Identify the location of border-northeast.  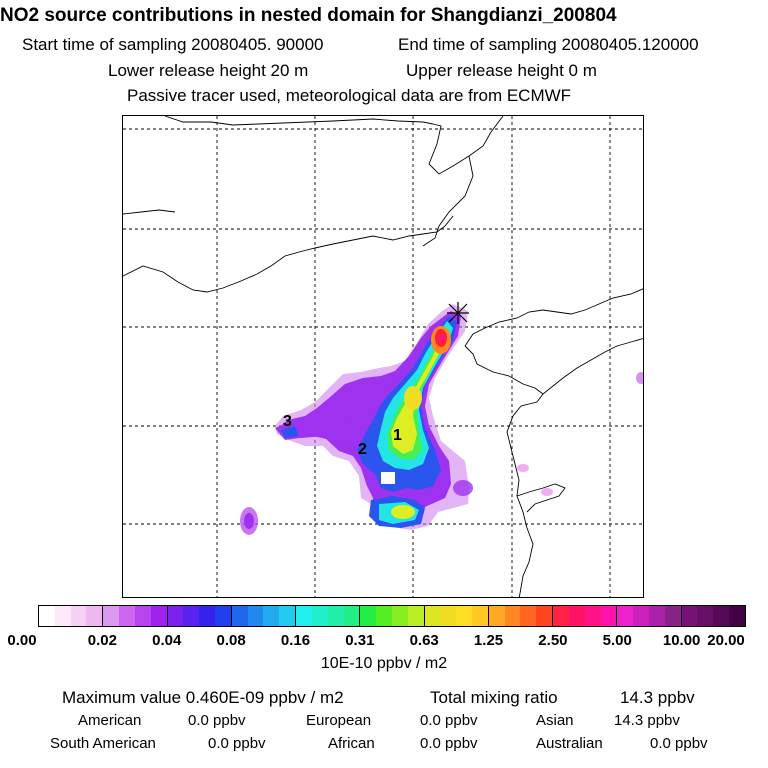
(466, 145).